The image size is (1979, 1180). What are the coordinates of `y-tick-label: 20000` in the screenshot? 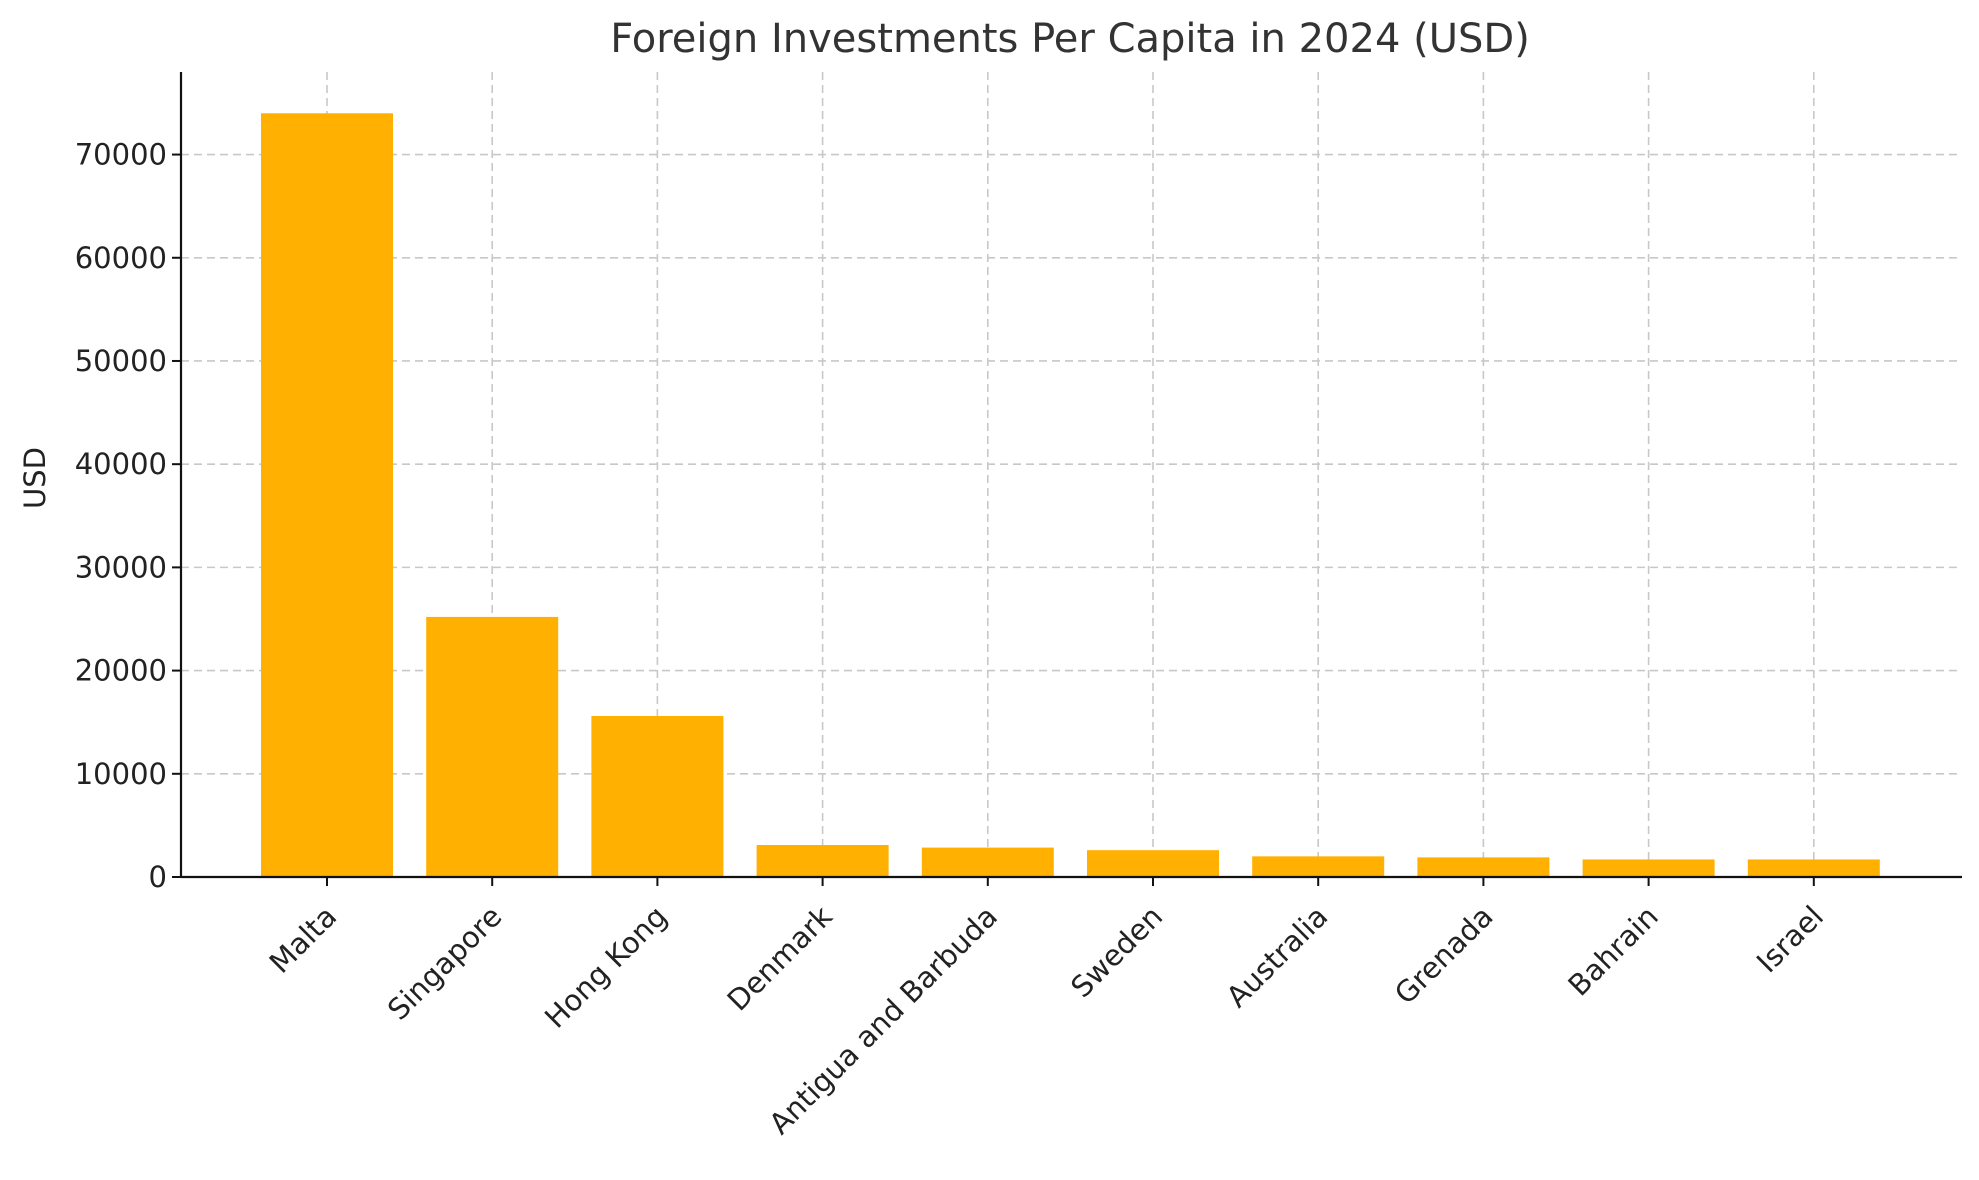 It's located at (121, 671).